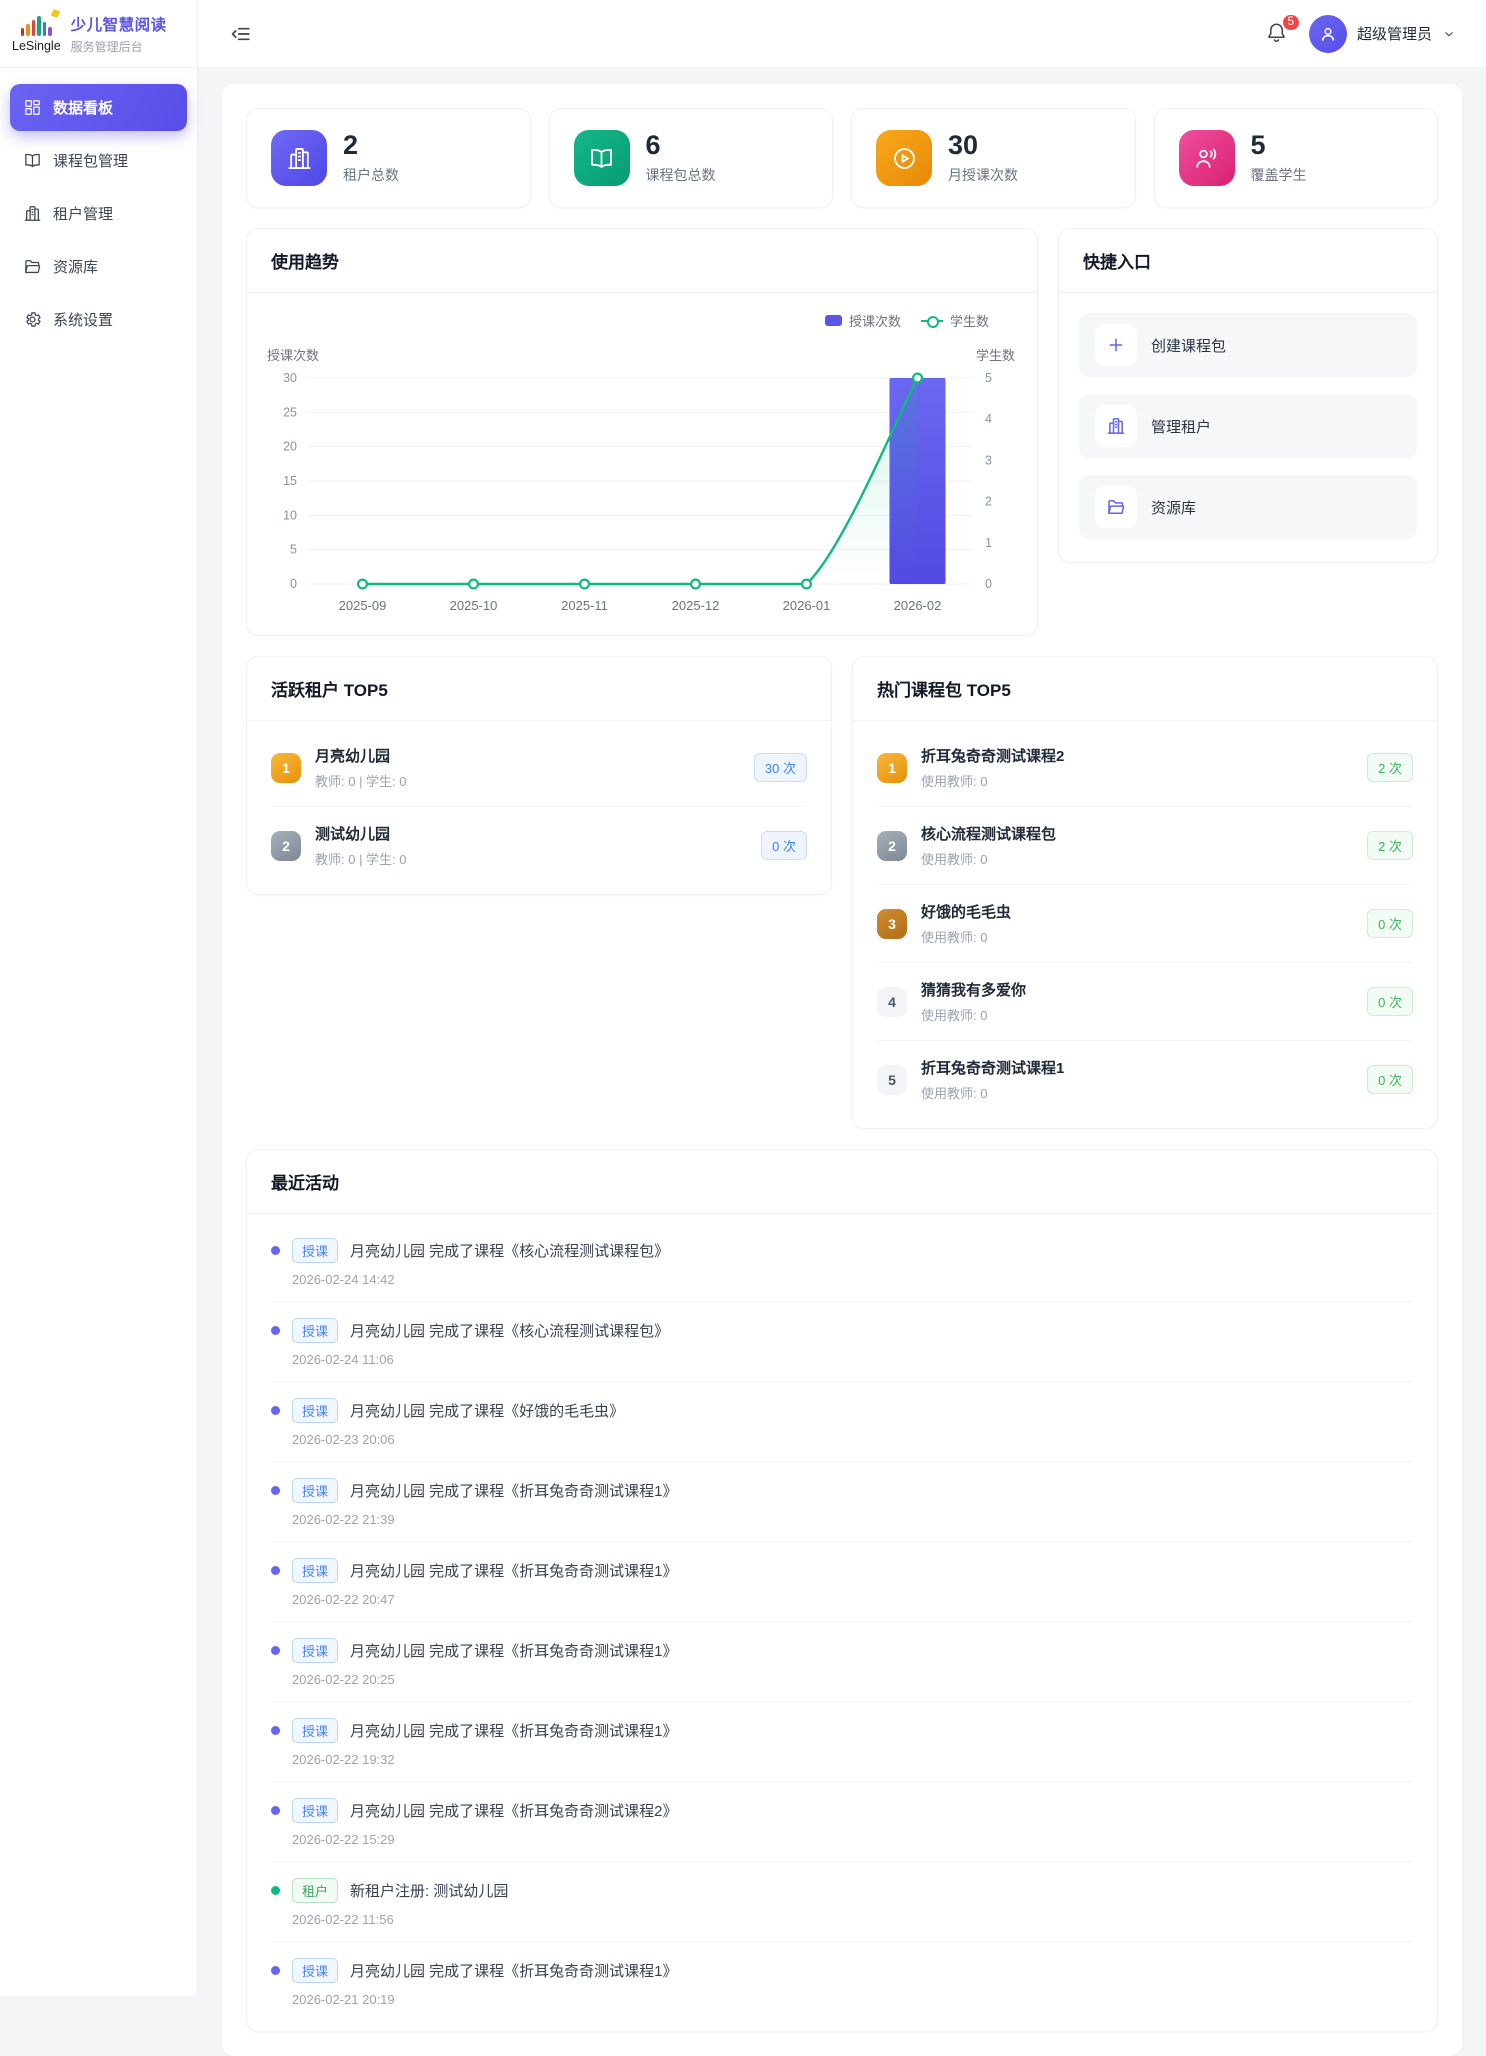 The height and width of the screenshot is (2056, 1486). I want to click on quick-entry-title: 快捷入口, so click(1248, 261).